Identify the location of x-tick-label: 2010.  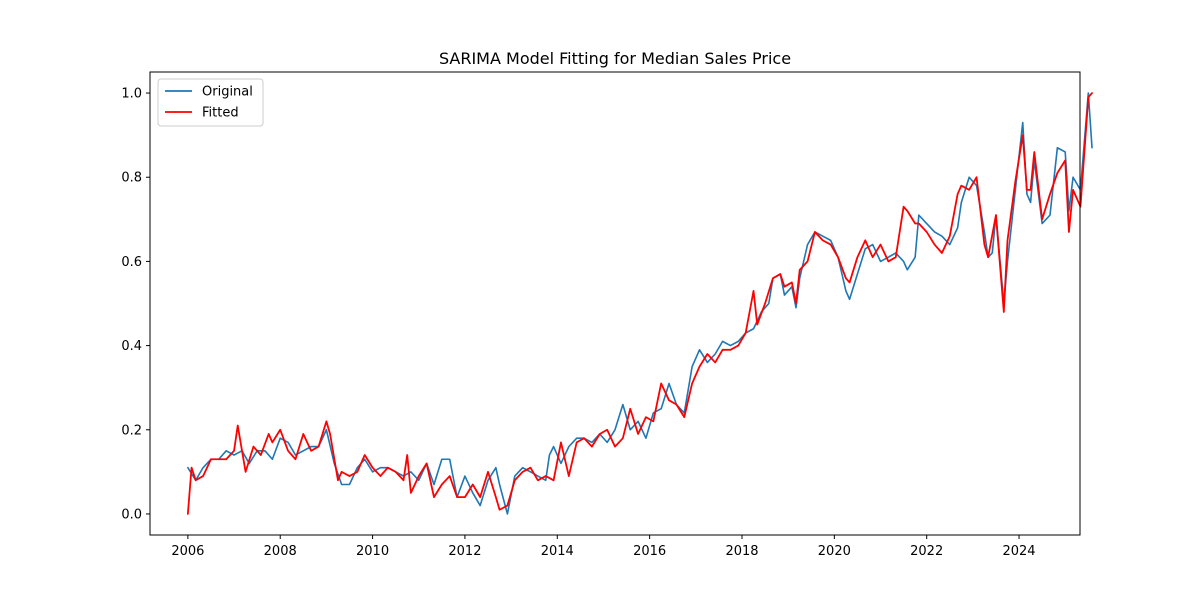
(372, 551).